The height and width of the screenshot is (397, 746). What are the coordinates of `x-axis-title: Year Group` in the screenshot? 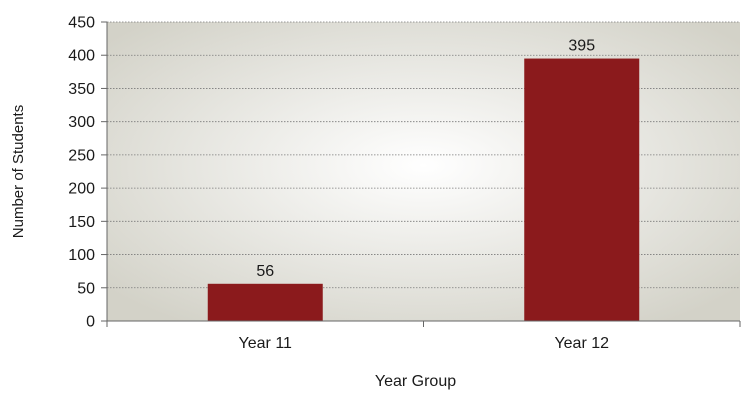 It's located at (415, 381).